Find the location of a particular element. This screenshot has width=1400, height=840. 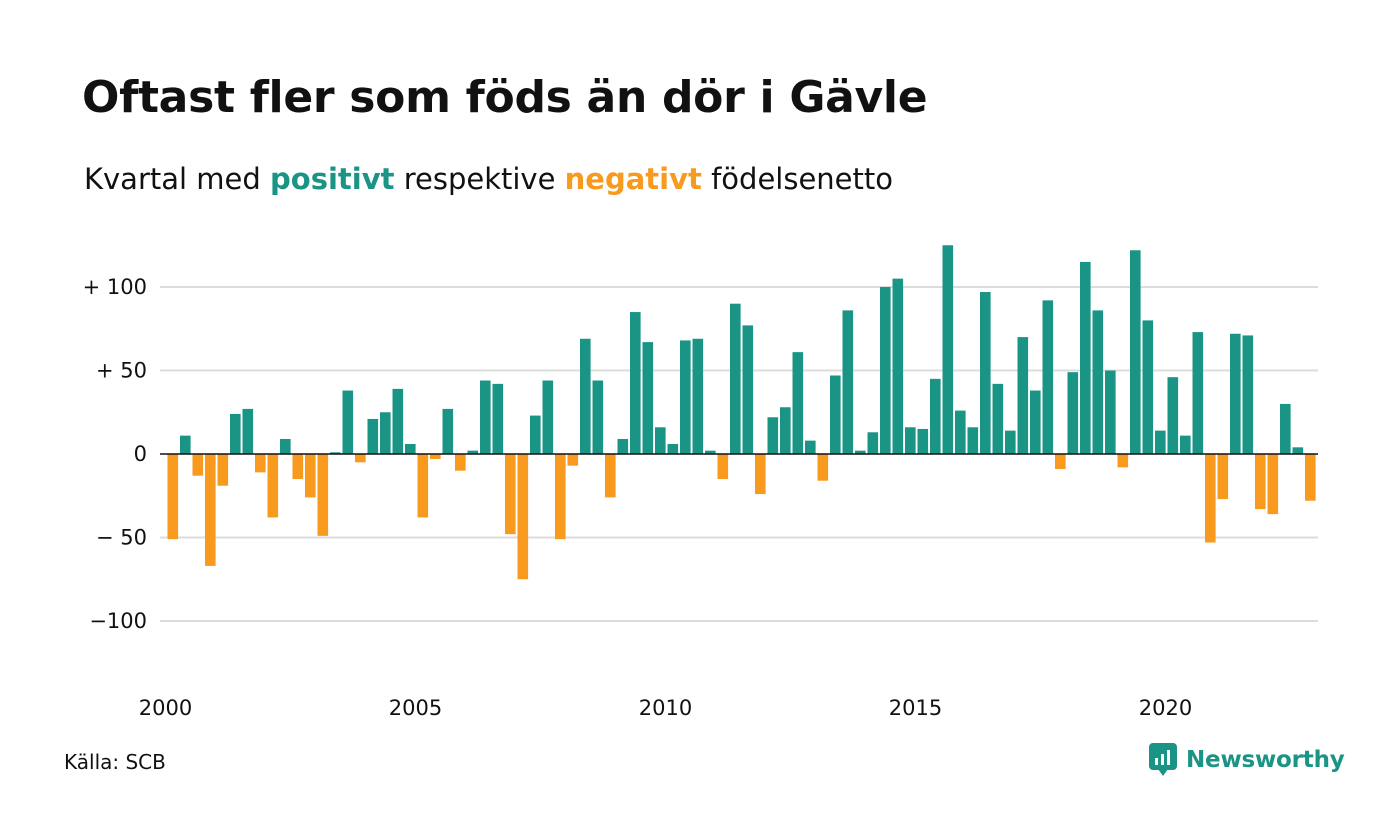

chart-title: Oftast fler som föds än dör i Gävle is located at coordinates (505, 97).